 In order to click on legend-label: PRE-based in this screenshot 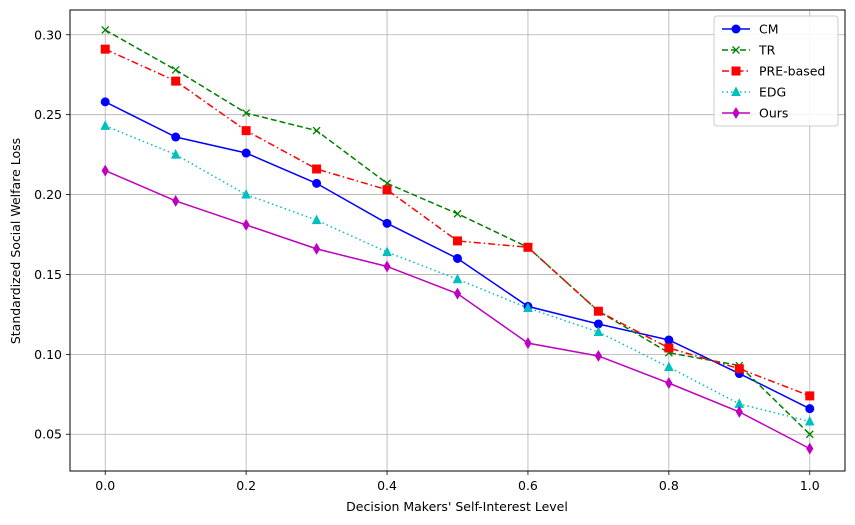, I will do `click(792, 71)`.